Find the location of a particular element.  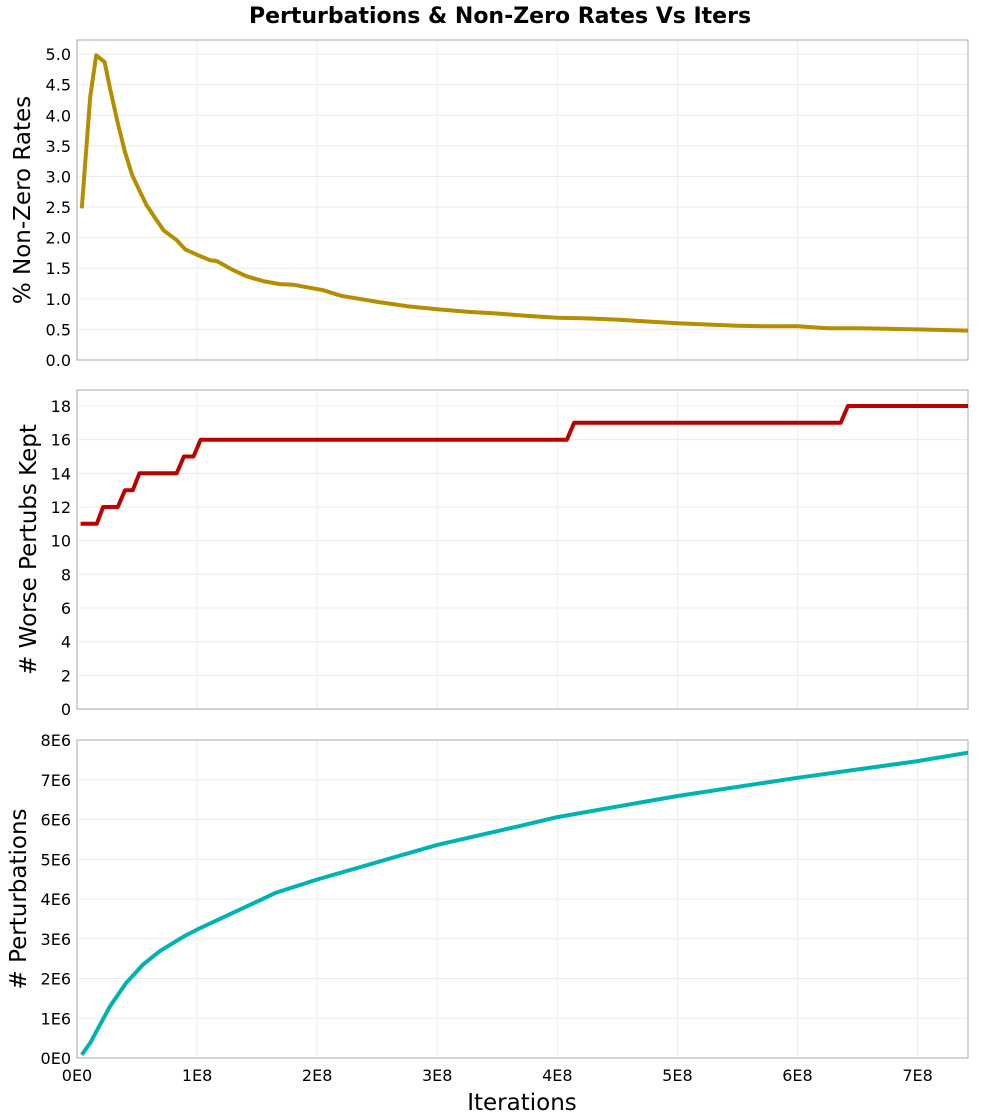

y-axis-label-3: # Perturbations is located at coordinates (19, 898).